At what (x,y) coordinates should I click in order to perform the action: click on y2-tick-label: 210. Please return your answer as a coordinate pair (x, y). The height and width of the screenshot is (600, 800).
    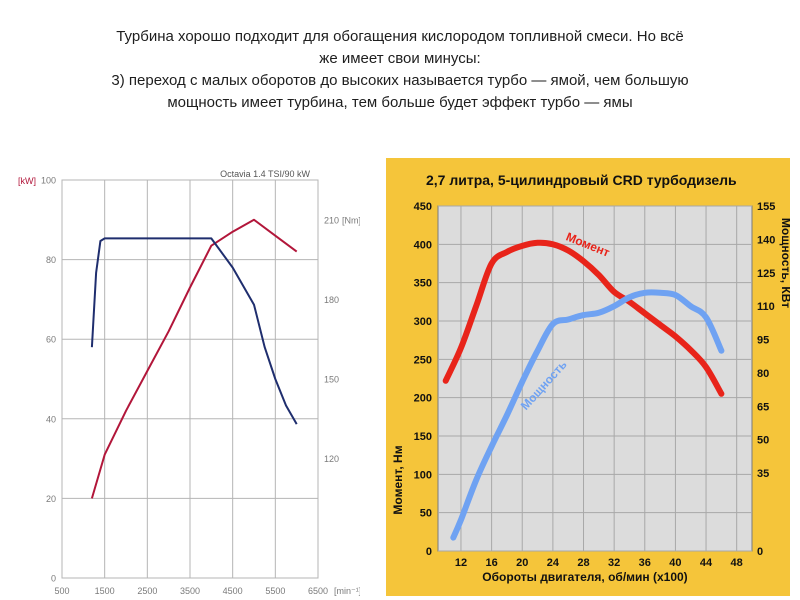
    Looking at the image, I should click on (331, 220).